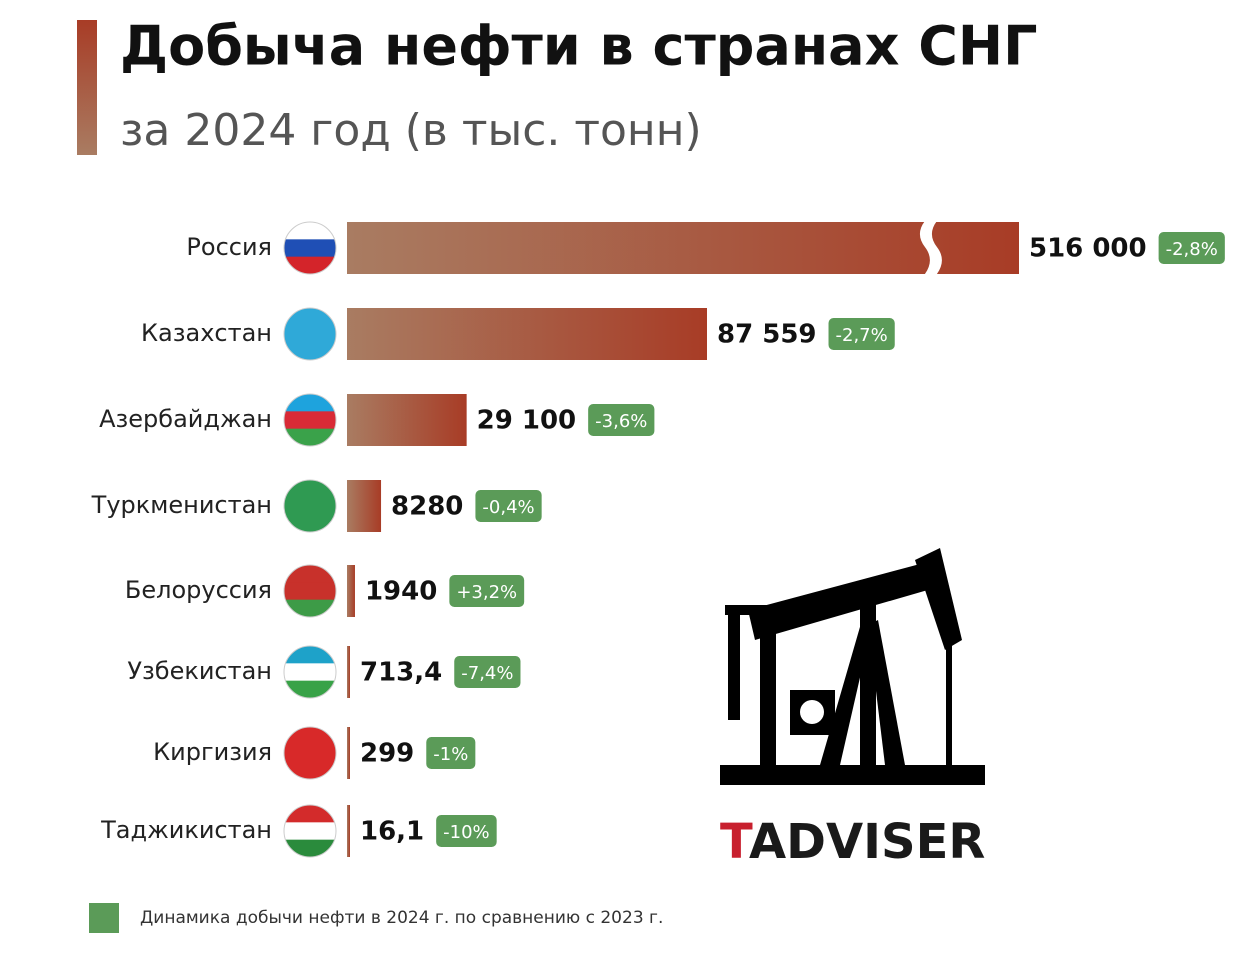 The image size is (1246, 957). I want to click on change-label: -10%, so click(466, 832).